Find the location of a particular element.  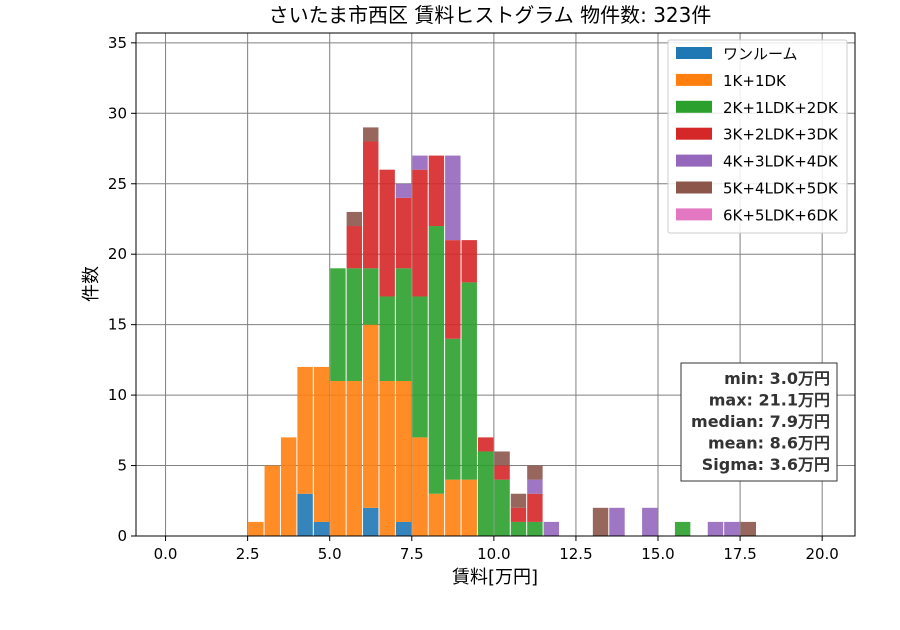

x-axis: 0.0 2.5 5.0 7.5 10.0 12.5 15.0 17.5 20.0 is located at coordinates (496, 549).